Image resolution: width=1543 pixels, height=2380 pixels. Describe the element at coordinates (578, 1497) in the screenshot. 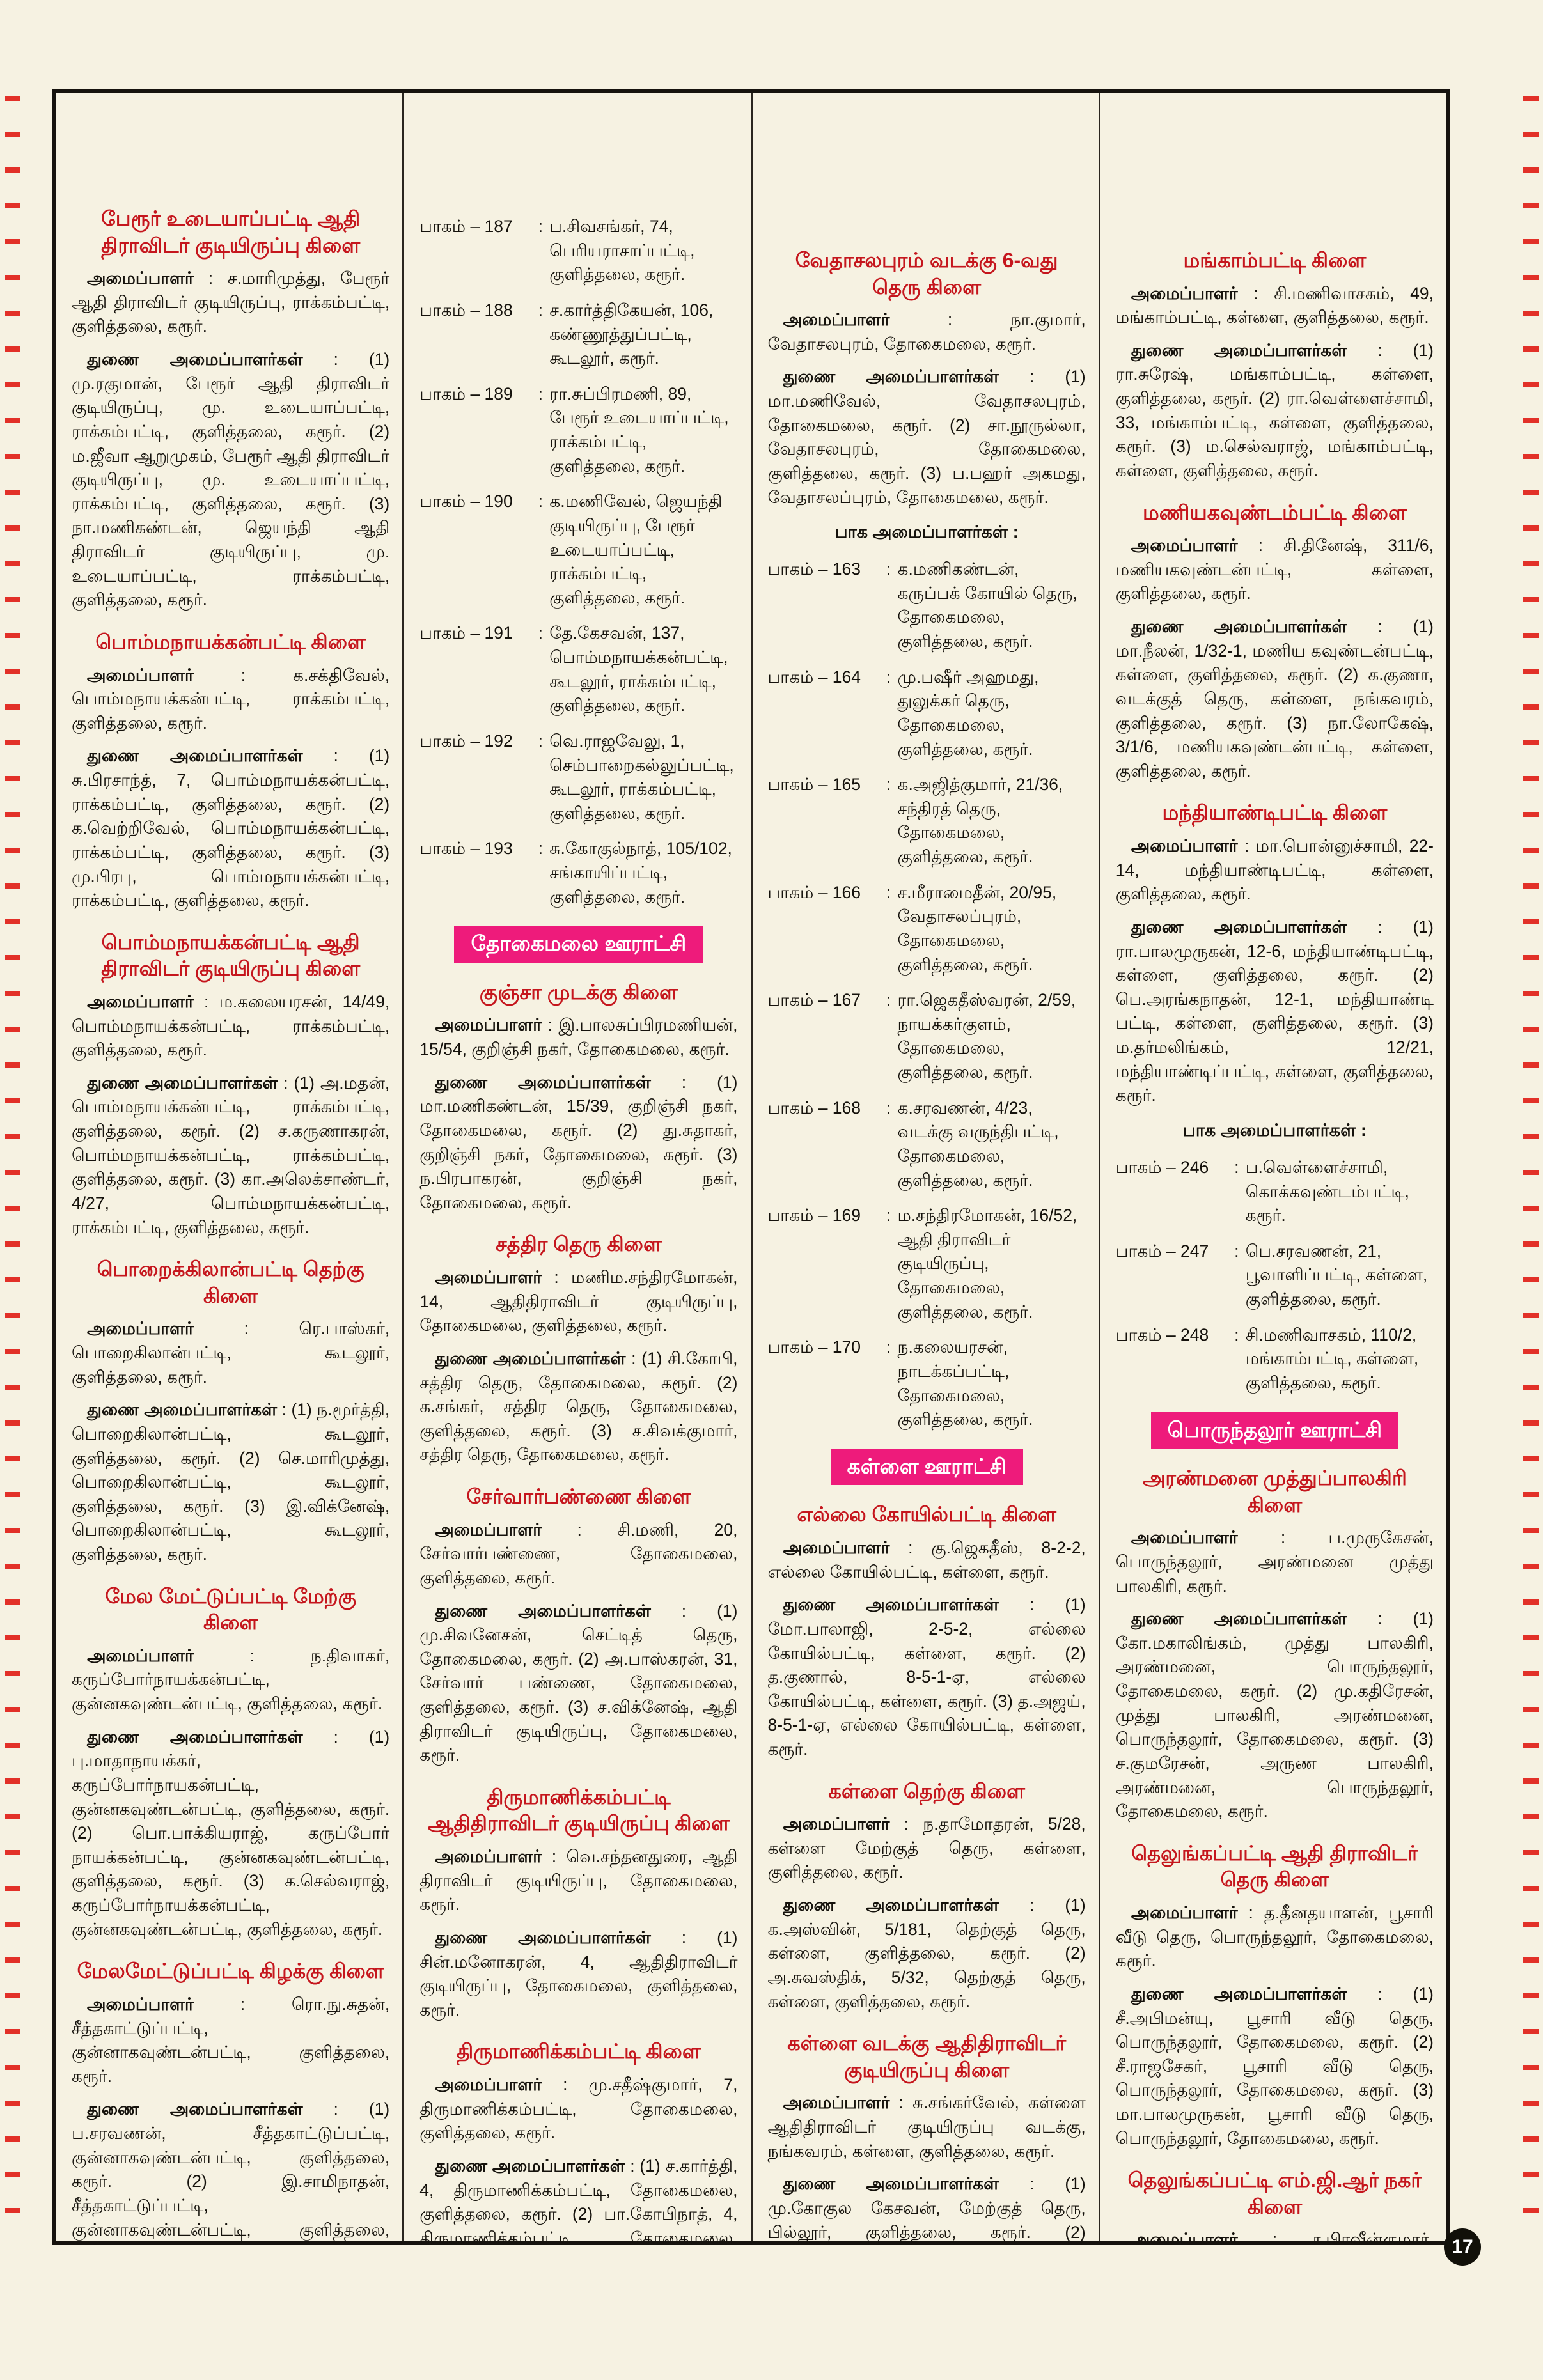

I see `branch-heading: சேர்வார்பண்ணை கிளை` at that location.